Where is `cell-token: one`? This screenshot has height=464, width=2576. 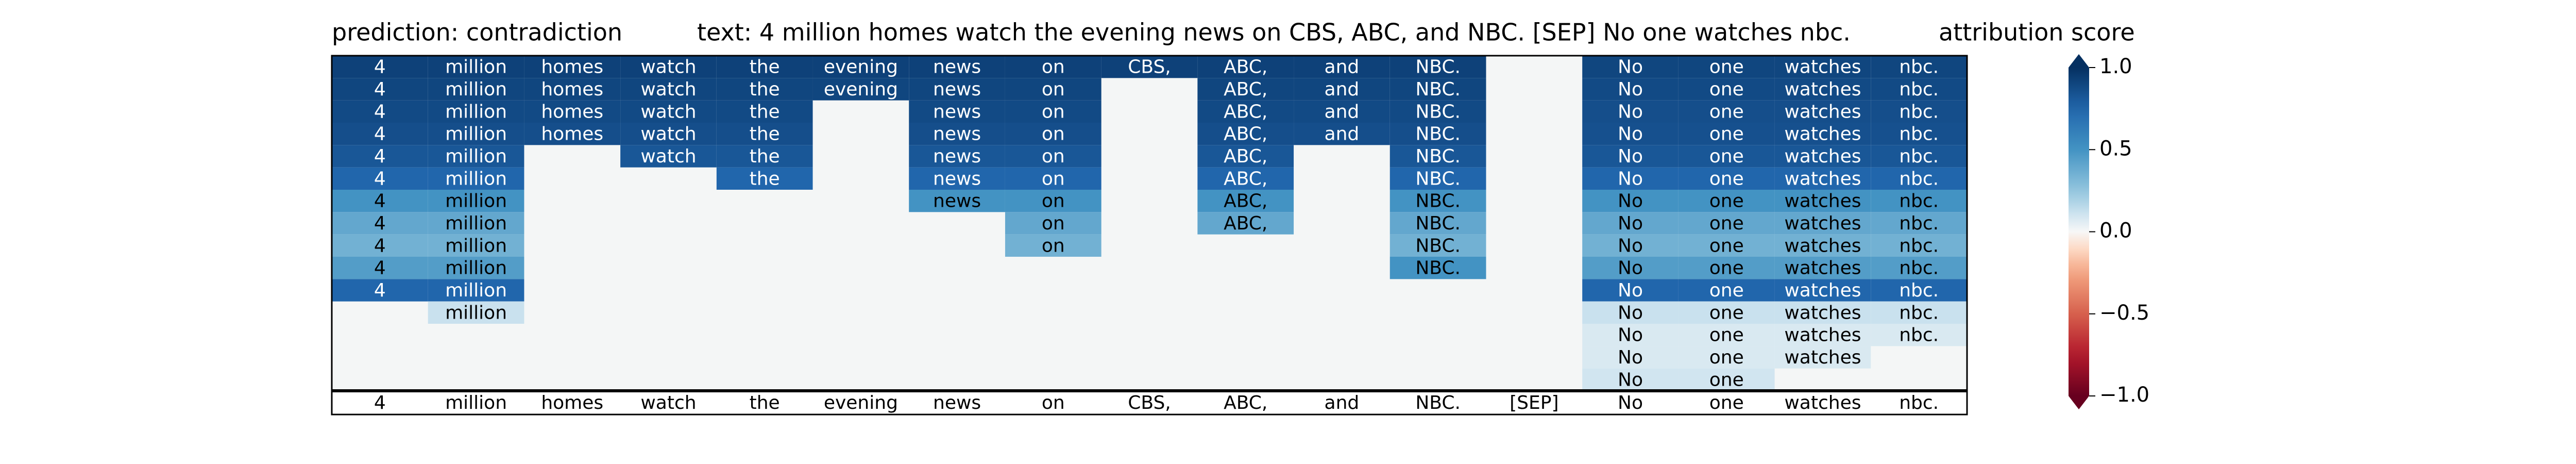
cell-token: one is located at coordinates (1726, 111).